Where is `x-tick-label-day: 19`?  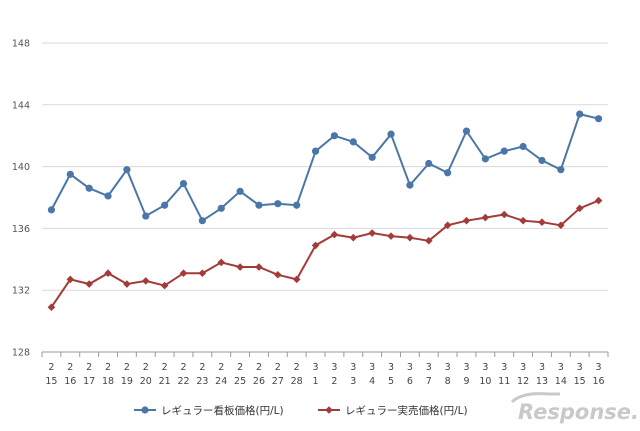
x-tick-label-day: 19 is located at coordinates (127, 381).